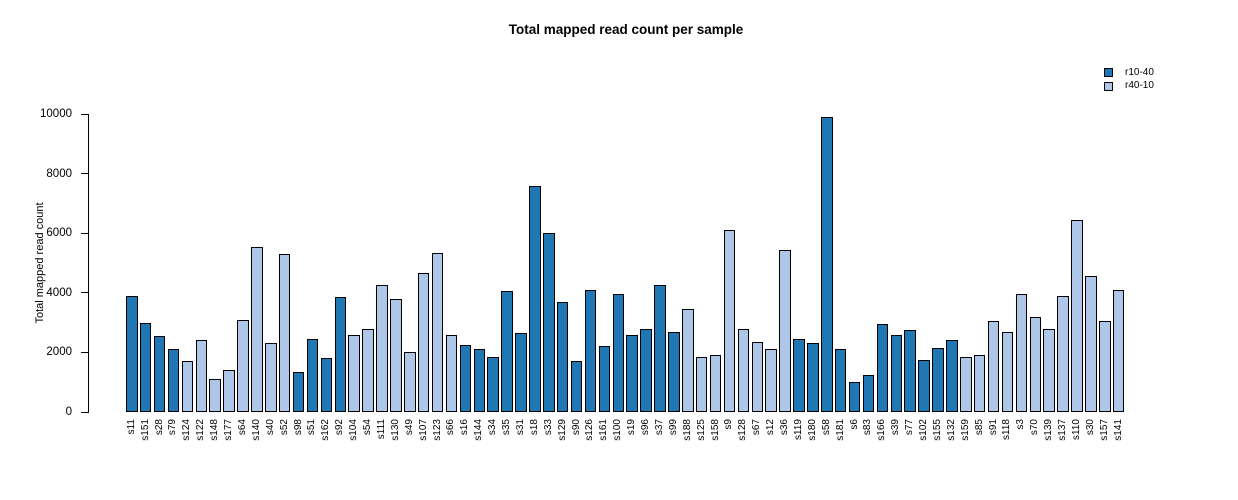 The height and width of the screenshot is (500, 1238). What do you see at coordinates (229, 391) in the screenshot?
I see `bar-s177` at bounding box center [229, 391].